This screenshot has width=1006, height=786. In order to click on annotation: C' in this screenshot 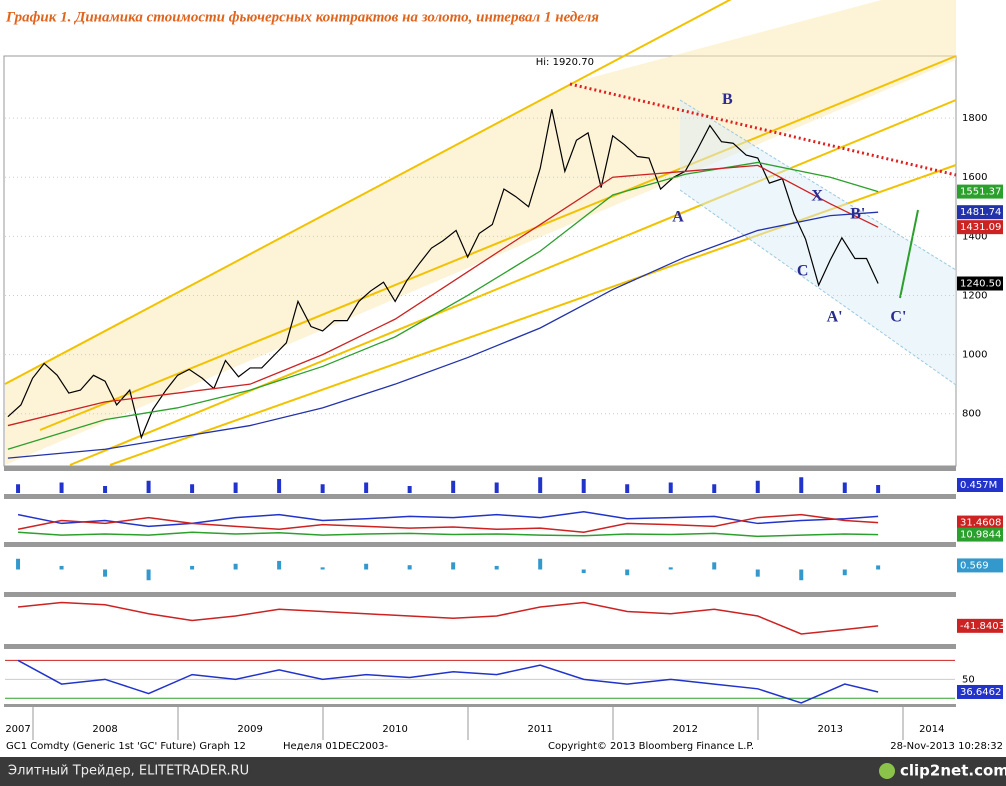, I will do `click(898, 317)`.